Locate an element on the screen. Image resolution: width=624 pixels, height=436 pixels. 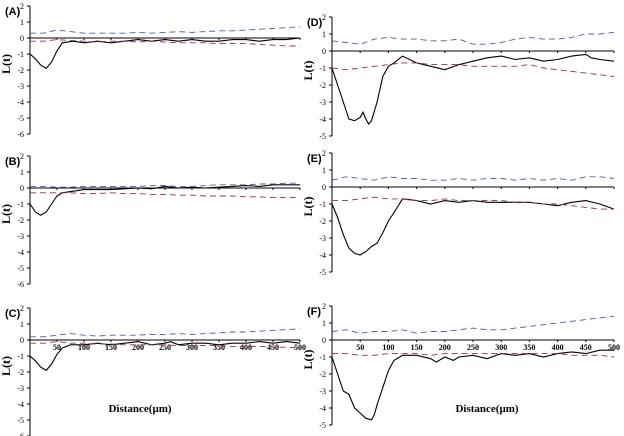
panel-f-ytick-label: -5 is located at coordinates (322, 425).